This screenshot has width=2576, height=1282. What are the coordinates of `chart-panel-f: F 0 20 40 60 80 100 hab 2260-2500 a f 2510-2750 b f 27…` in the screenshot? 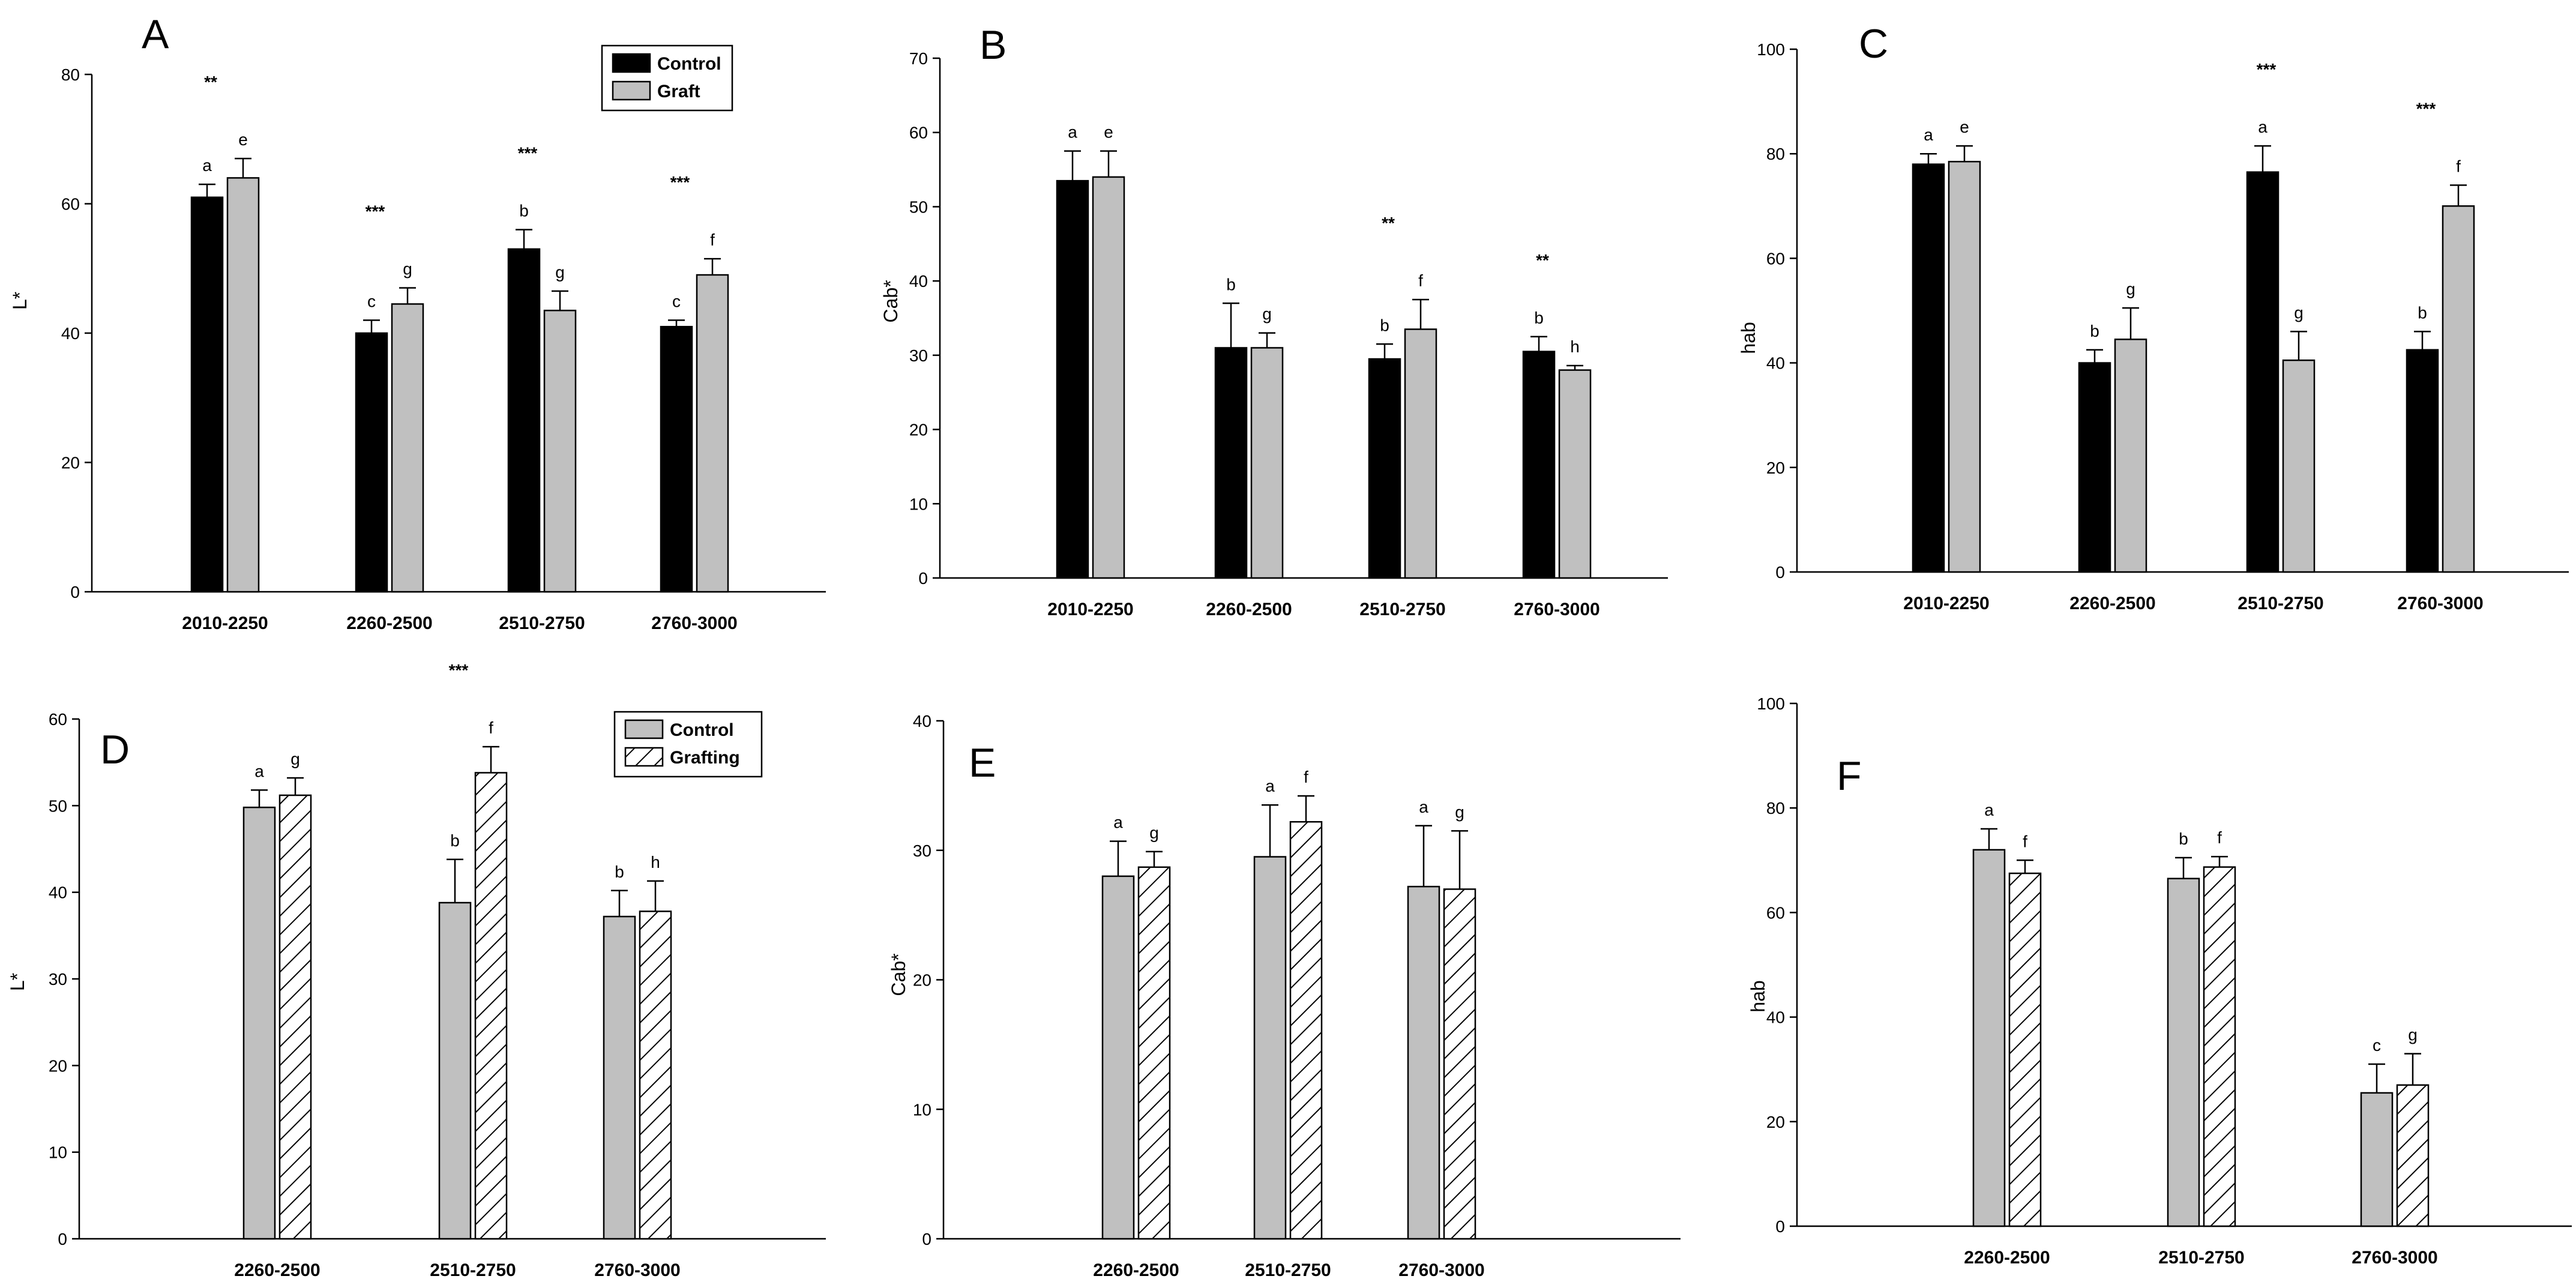 It's located at (2159, 981).